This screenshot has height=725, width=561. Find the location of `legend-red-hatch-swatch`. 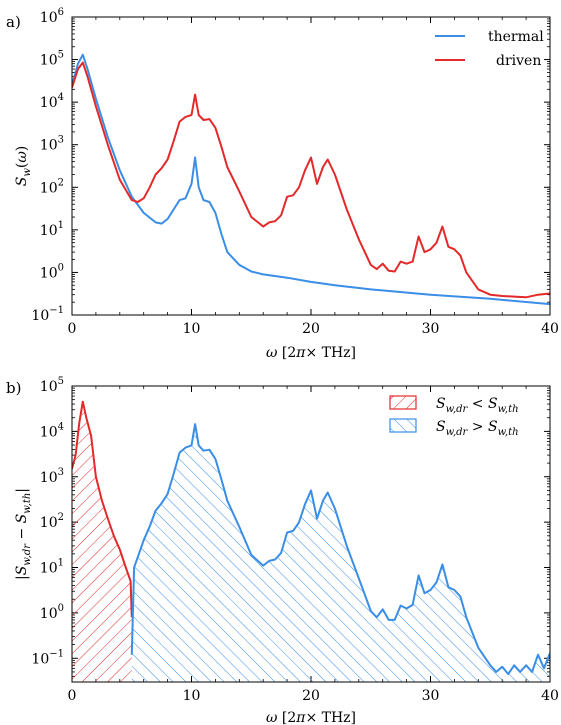

legend-red-hatch-swatch is located at coordinates (403, 402).